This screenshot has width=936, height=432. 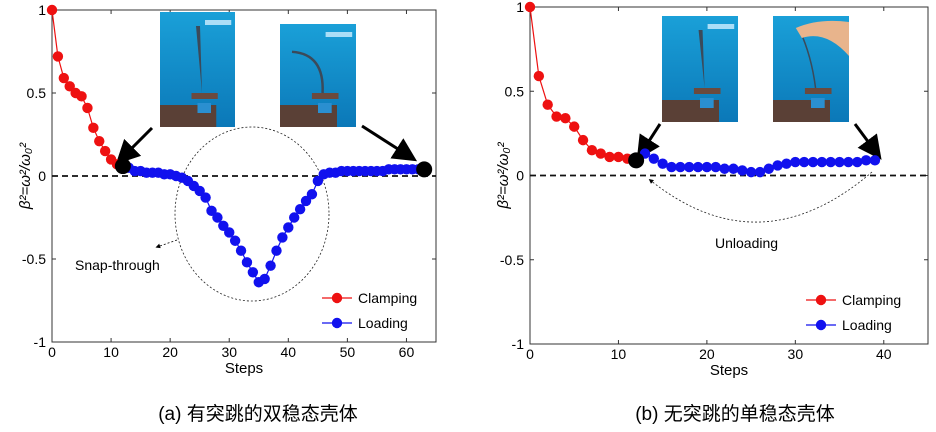 I want to click on x-tick-label: 10, so click(x=619, y=354).